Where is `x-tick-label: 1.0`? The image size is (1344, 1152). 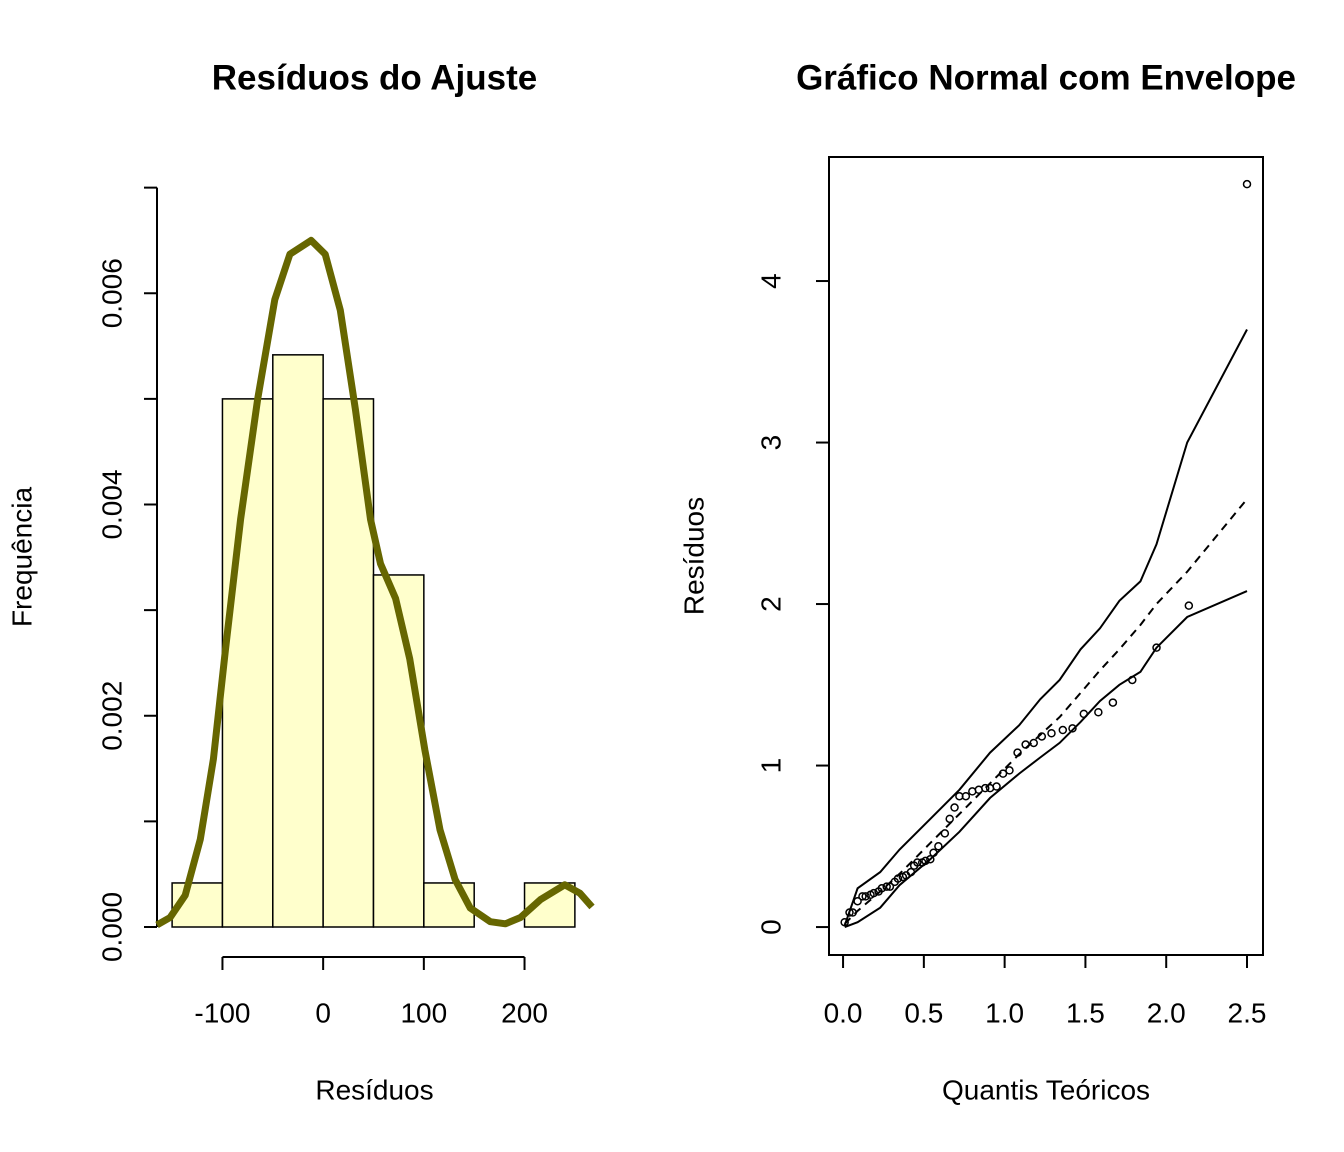 x-tick-label: 1.0 is located at coordinates (1004, 1012).